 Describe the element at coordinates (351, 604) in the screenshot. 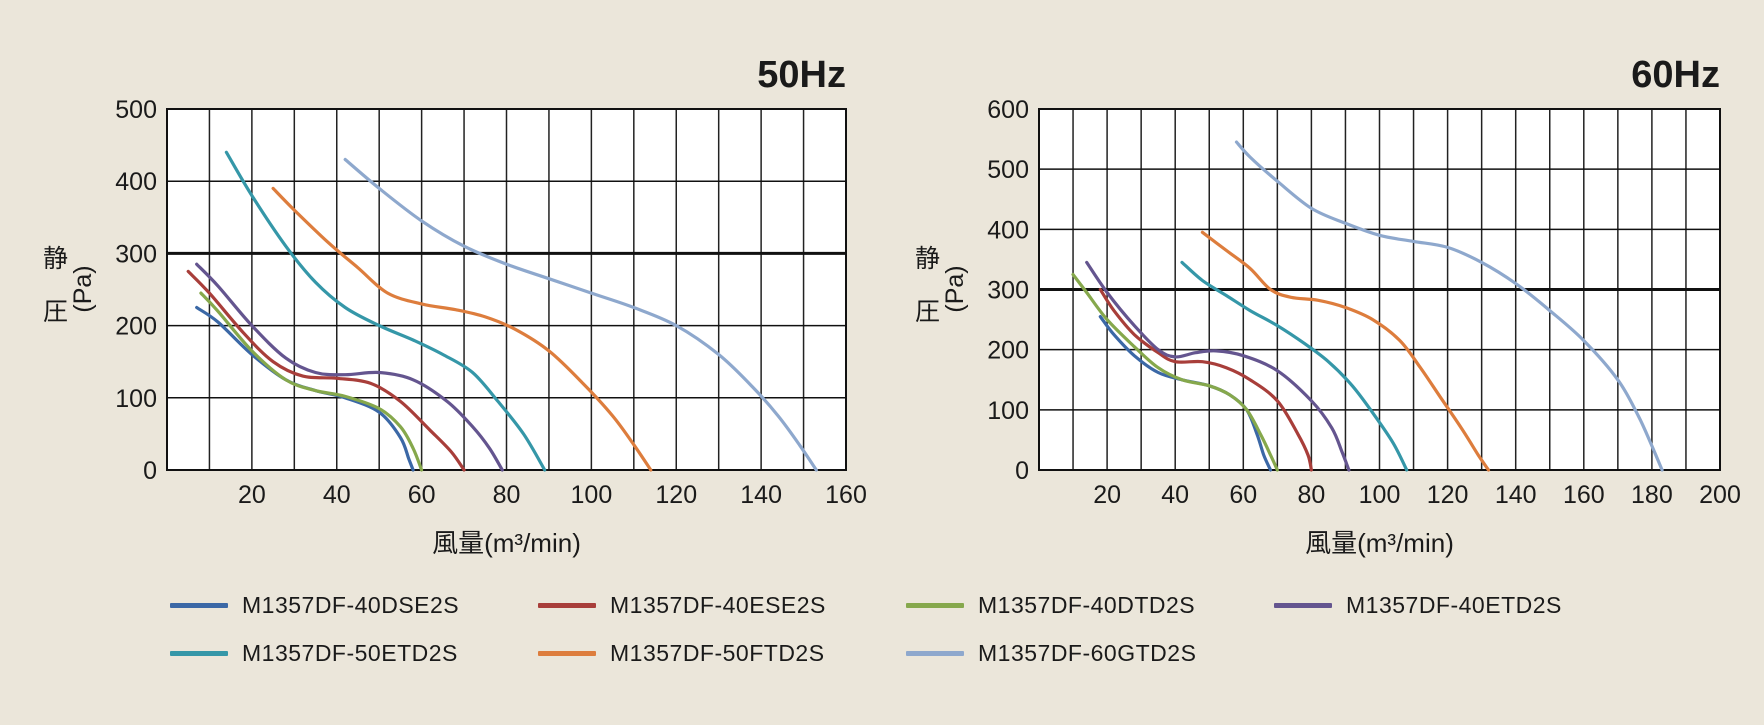

I see `legend-label: M1357DF-40DSE2S` at that location.